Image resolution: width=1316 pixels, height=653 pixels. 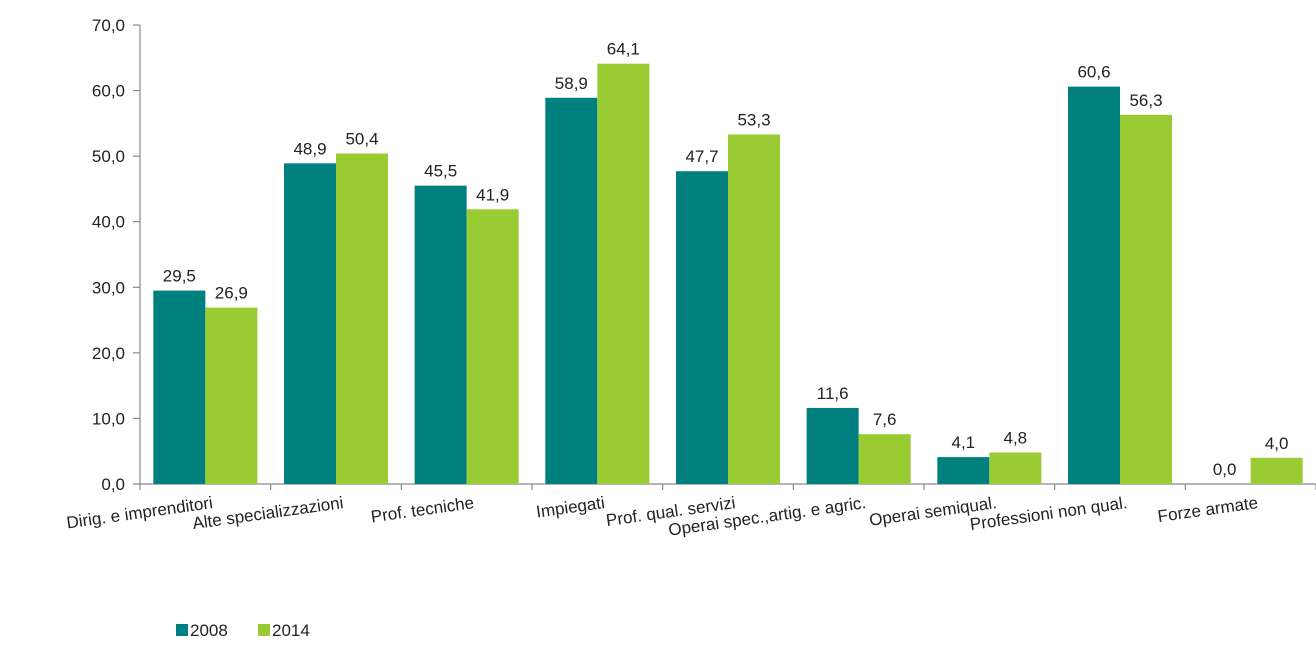 What do you see at coordinates (440, 171) in the screenshot?
I see `data-label-2008: 45,5` at bounding box center [440, 171].